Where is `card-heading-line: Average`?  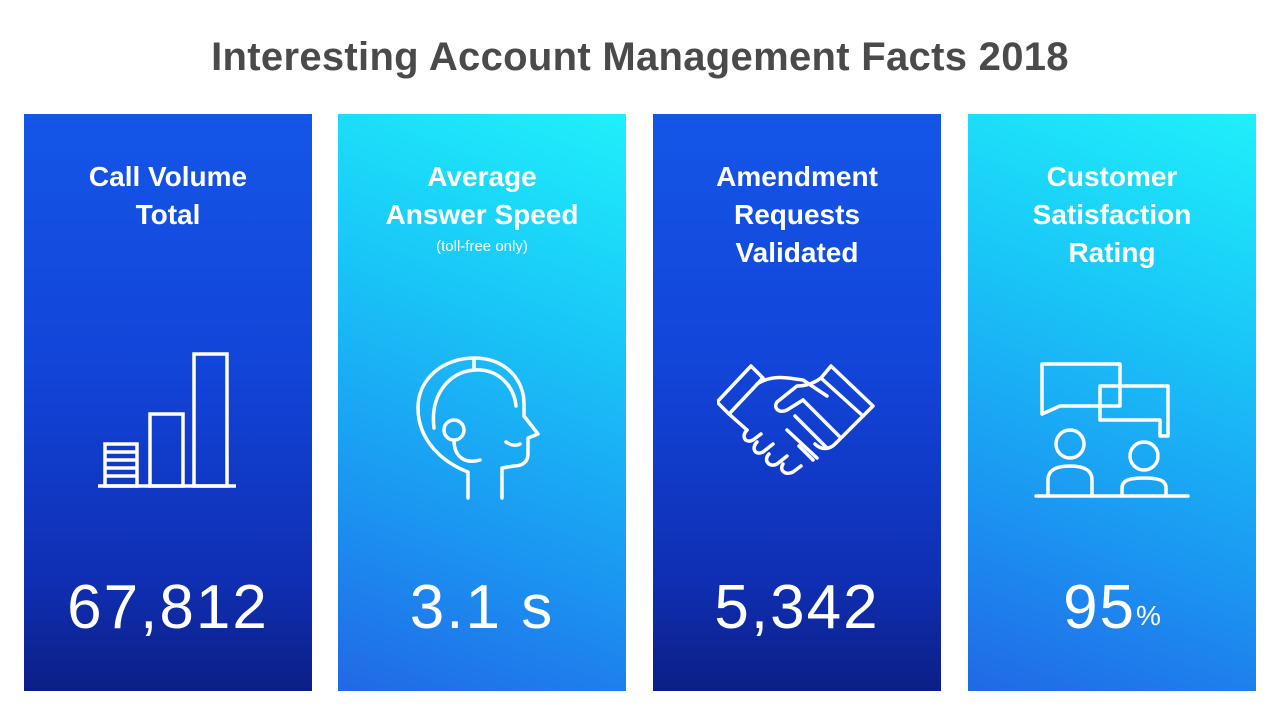
card-heading-line: Average is located at coordinates (482, 176).